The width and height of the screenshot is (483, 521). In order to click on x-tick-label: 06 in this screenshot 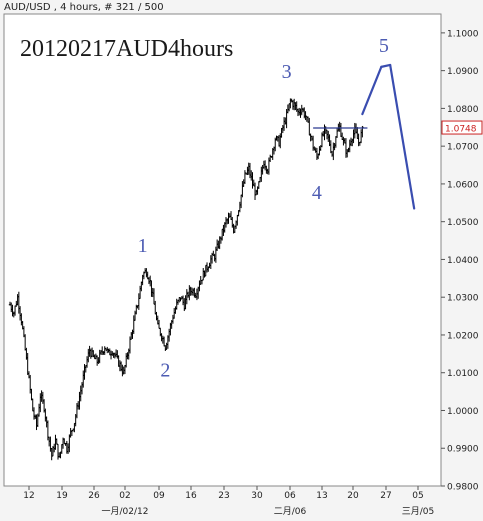, I will do `click(290, 496)`.